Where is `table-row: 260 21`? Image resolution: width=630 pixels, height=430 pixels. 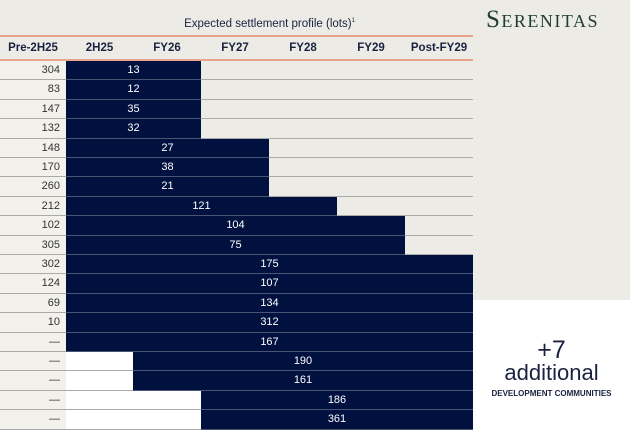
table-row: 260 21 is located at coordinates (236, 187).